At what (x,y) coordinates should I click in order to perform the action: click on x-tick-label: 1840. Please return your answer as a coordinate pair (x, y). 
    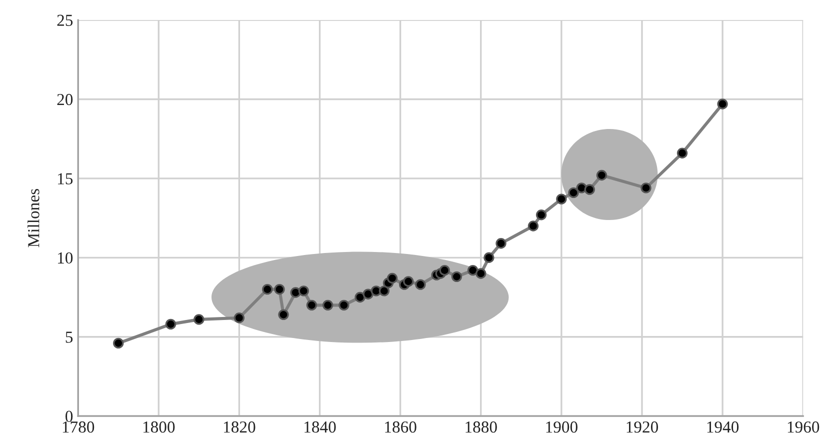
    Looking at the image, I should click on (320, 427).